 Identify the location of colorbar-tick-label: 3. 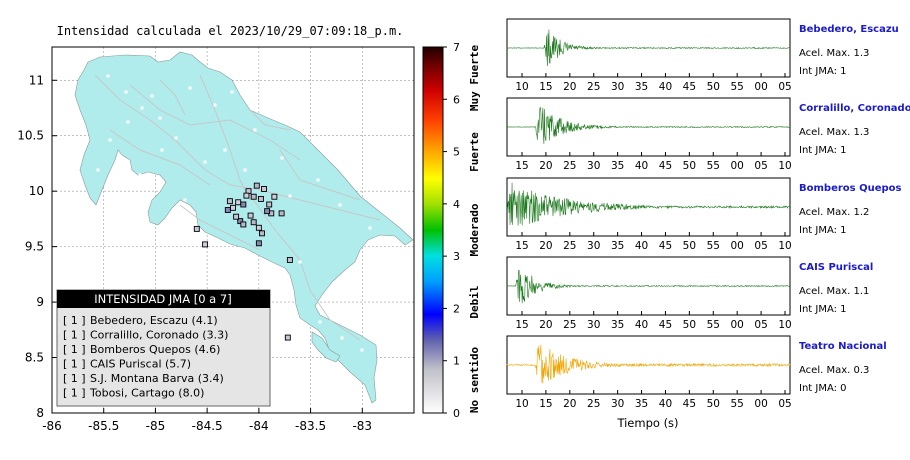
(456, 256).